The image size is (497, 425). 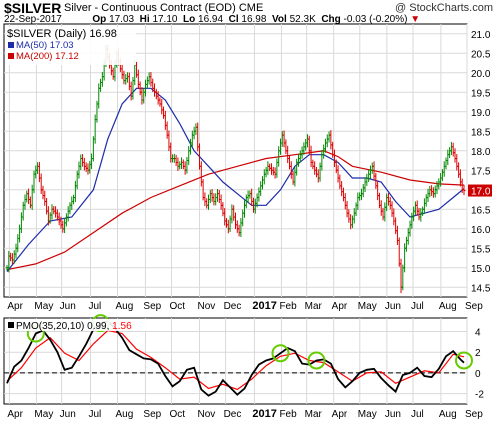 I want to click on ma200-legend-swatch, so click(x=11, y=56).